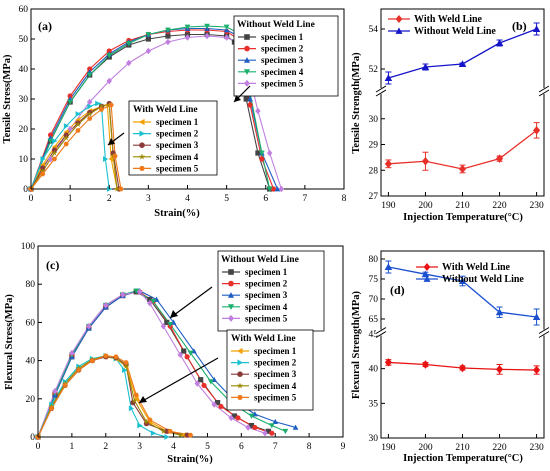 The width and height of the screenshot is (550, 471). I want to click on panel-c-legend-without-title: Without Weld Line, so click(260, 260).